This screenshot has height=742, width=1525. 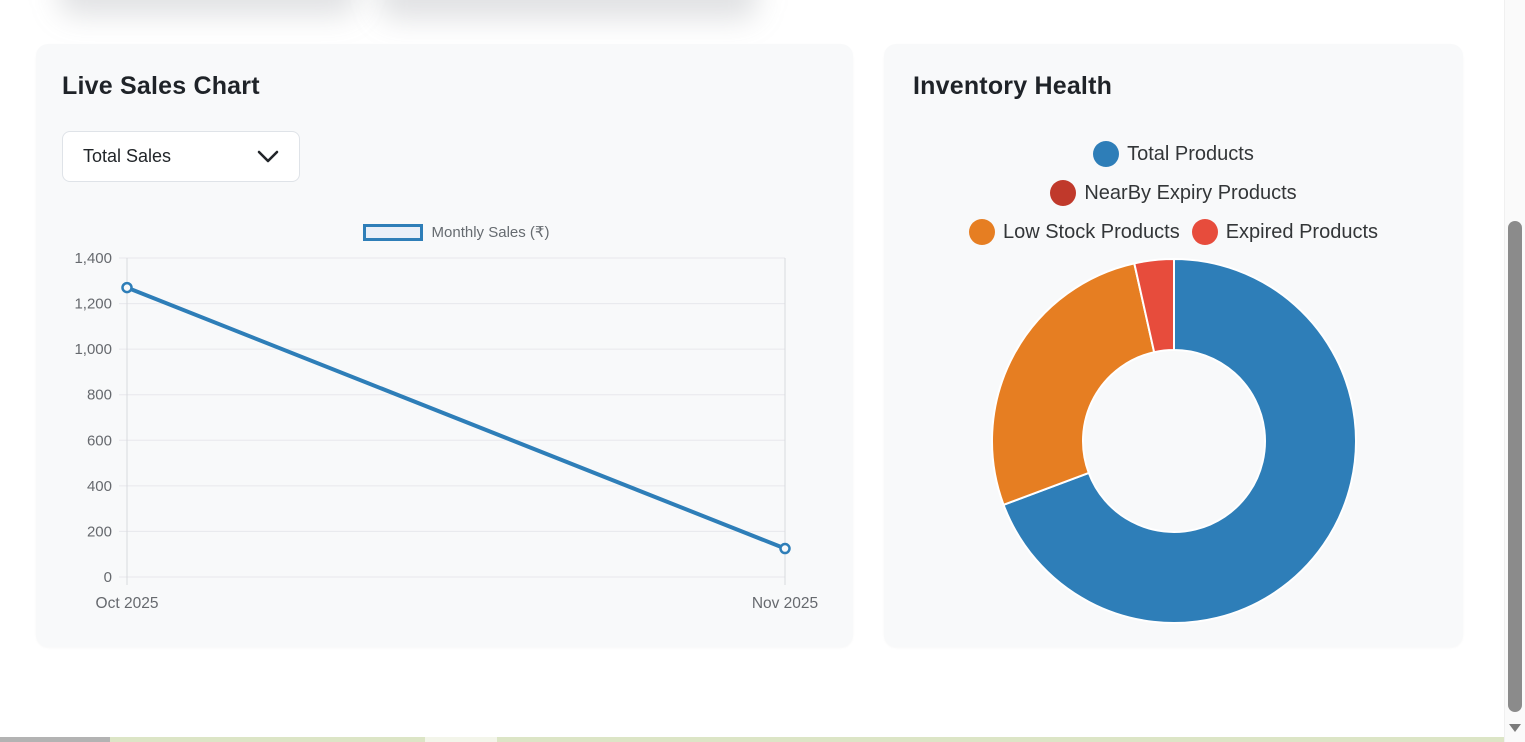 I want to click on inventory-health-donut-chart, so click(x=1174, y=441).